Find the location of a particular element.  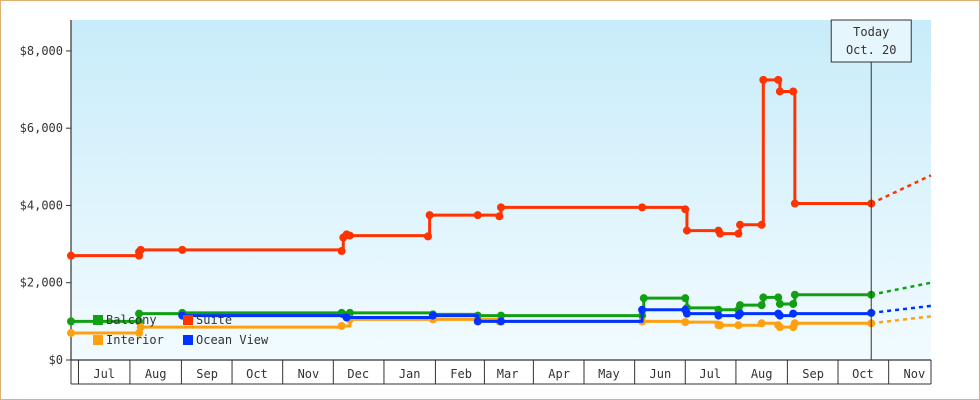

x-tick-label: Apr is located at coordinates (559, 374).